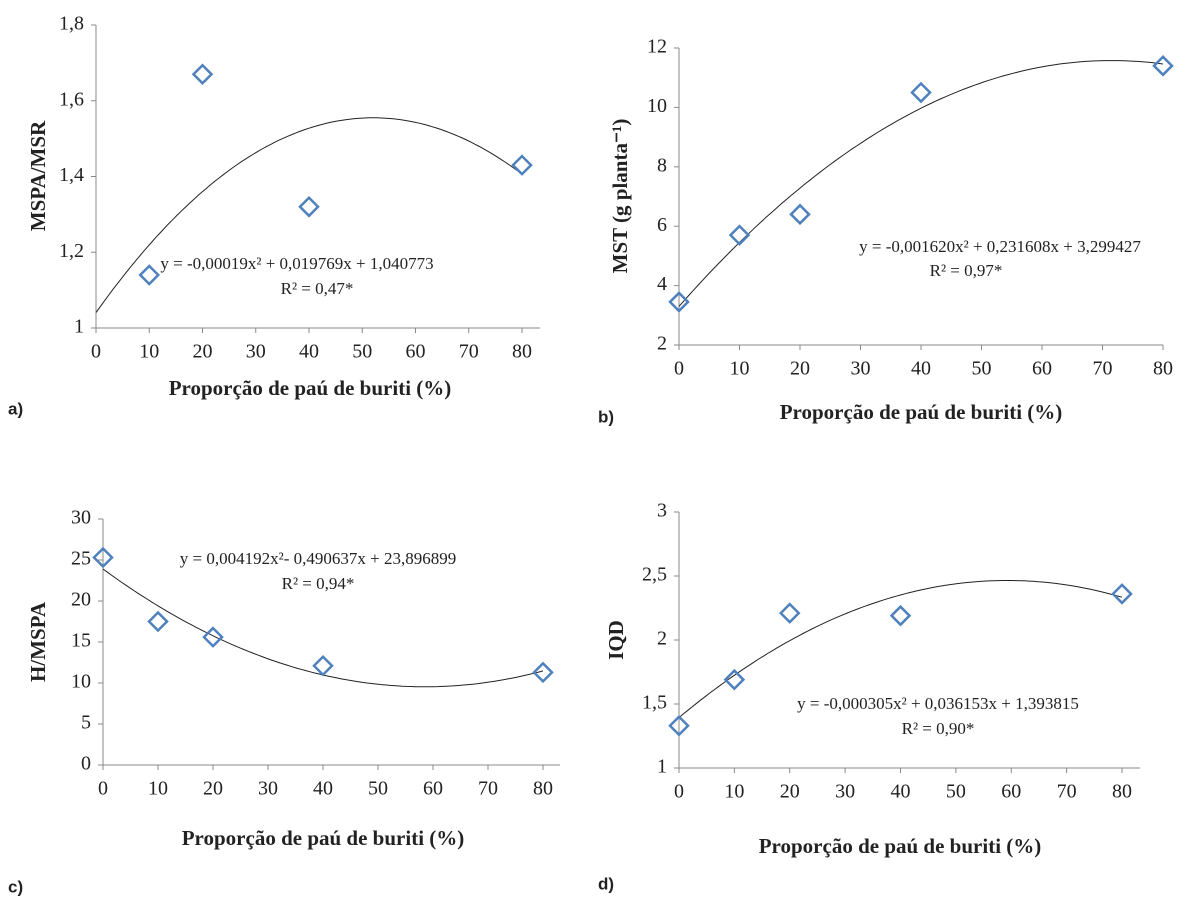 This screenshot has width=1179, height=898. Describe the element at coordinates (662, 225) in the screenshot. I see `y-tick-label: 6` at that location.